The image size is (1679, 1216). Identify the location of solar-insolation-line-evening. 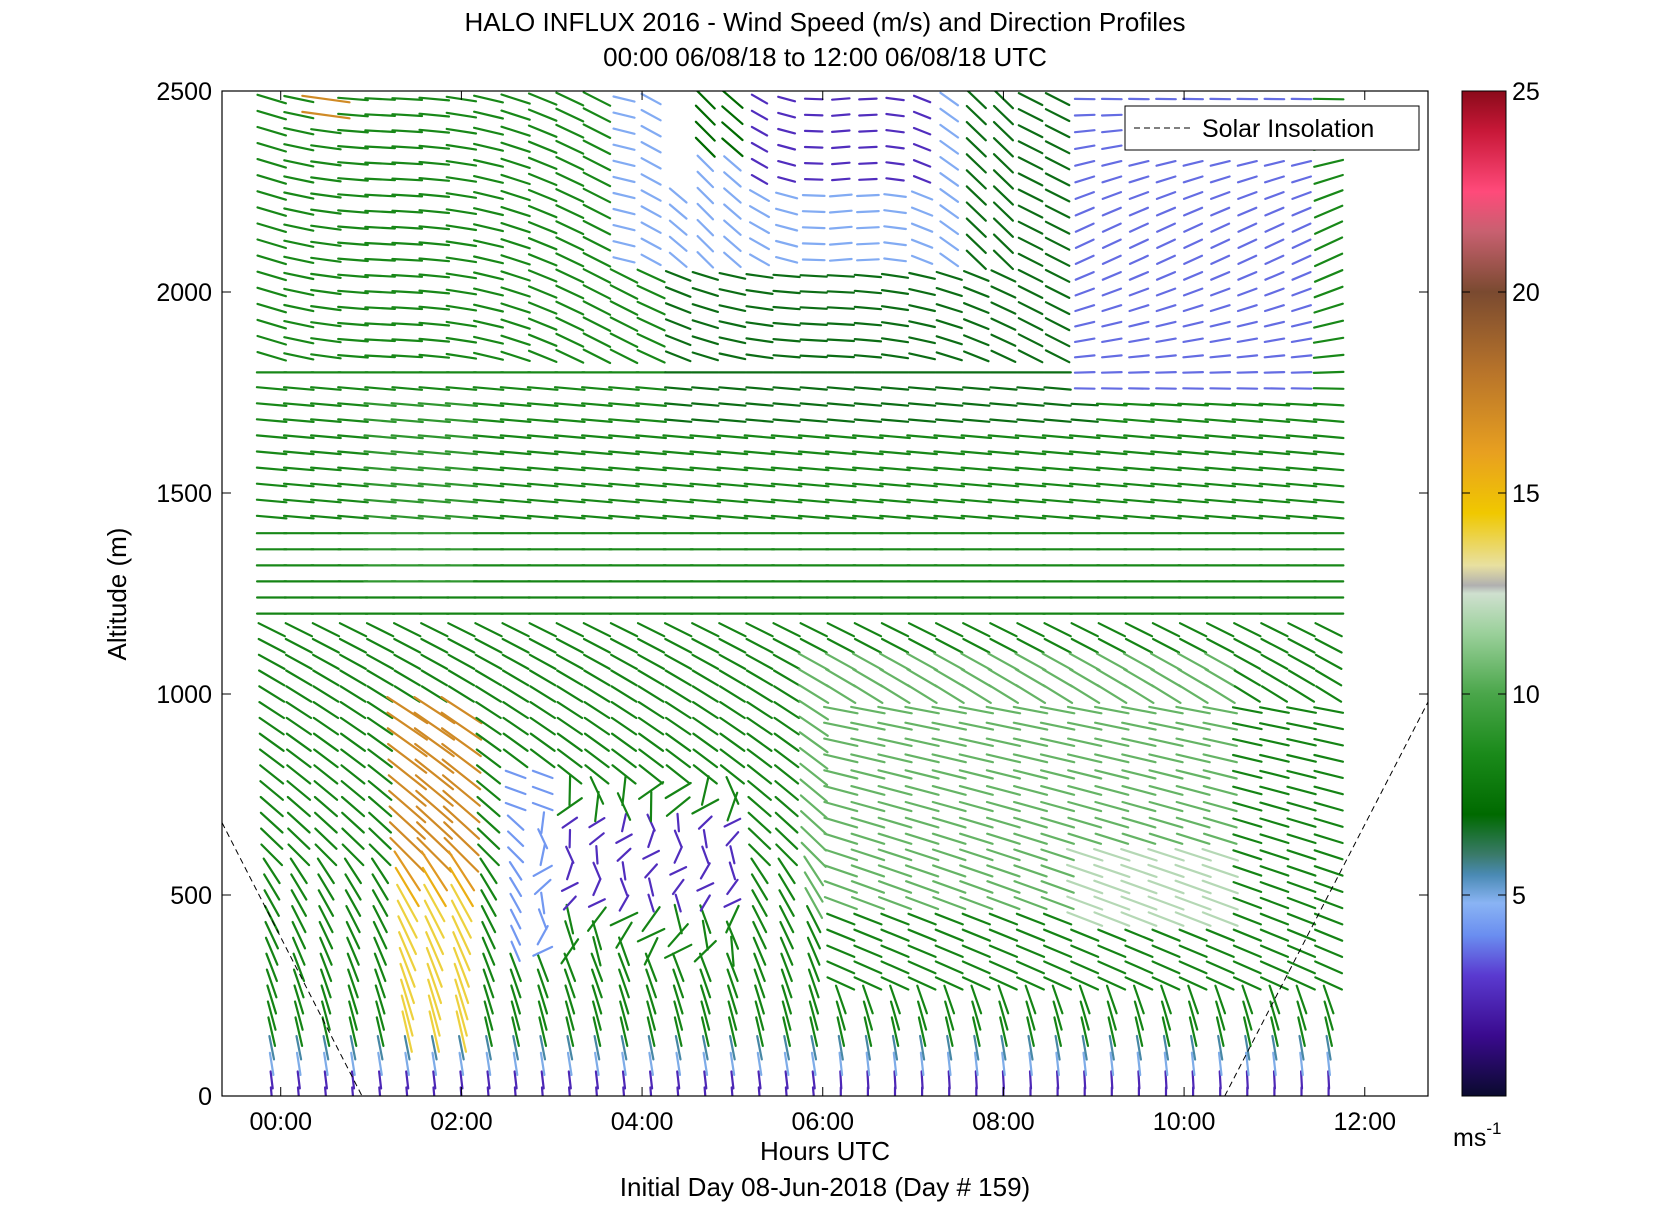
(1326, 899).